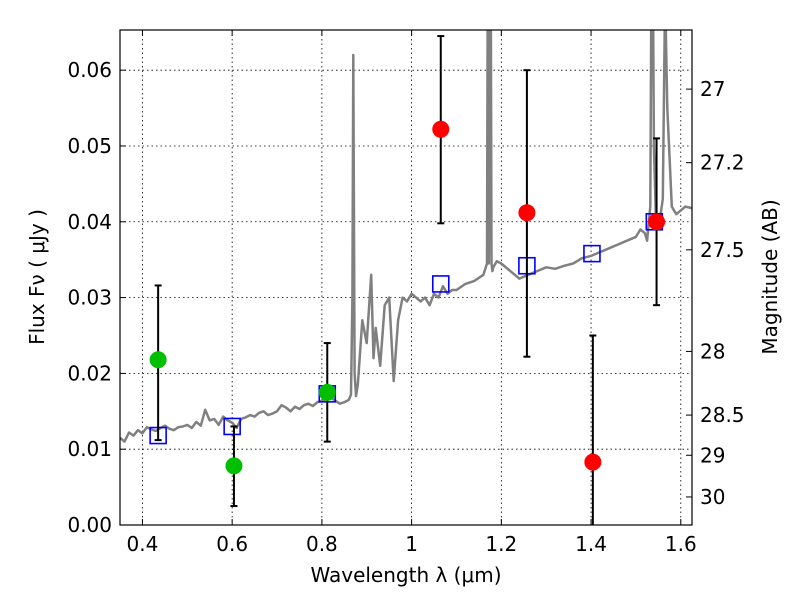  I want to click on right-tick-label: 28, so click(712, 351).